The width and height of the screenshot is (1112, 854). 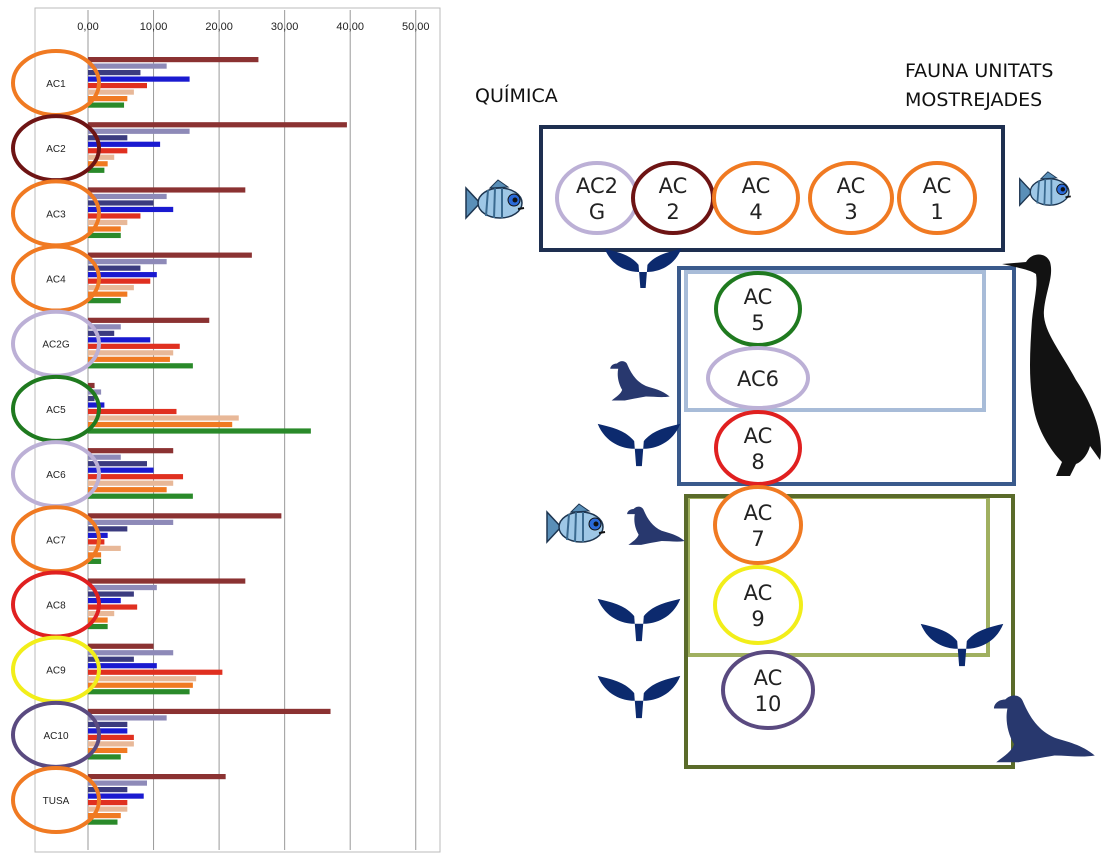 What do you see at coordinates (979, 71) in the screenshot?
I see `right-label: FAUNA UNITATS` at bounding box center [979, 71].